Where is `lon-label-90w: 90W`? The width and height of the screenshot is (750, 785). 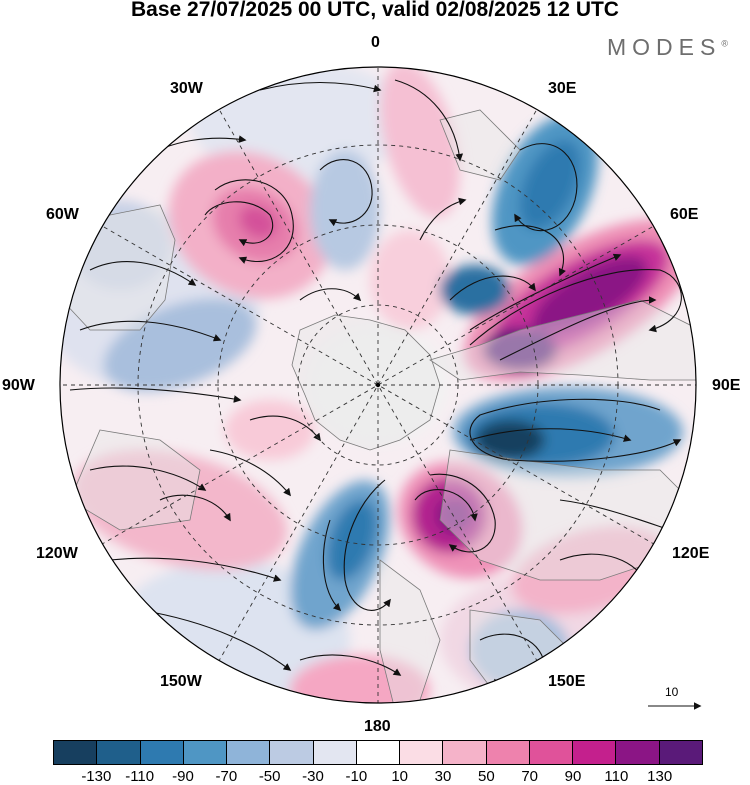 lon-label-90w: 90W is located at coordinates (18, 385).